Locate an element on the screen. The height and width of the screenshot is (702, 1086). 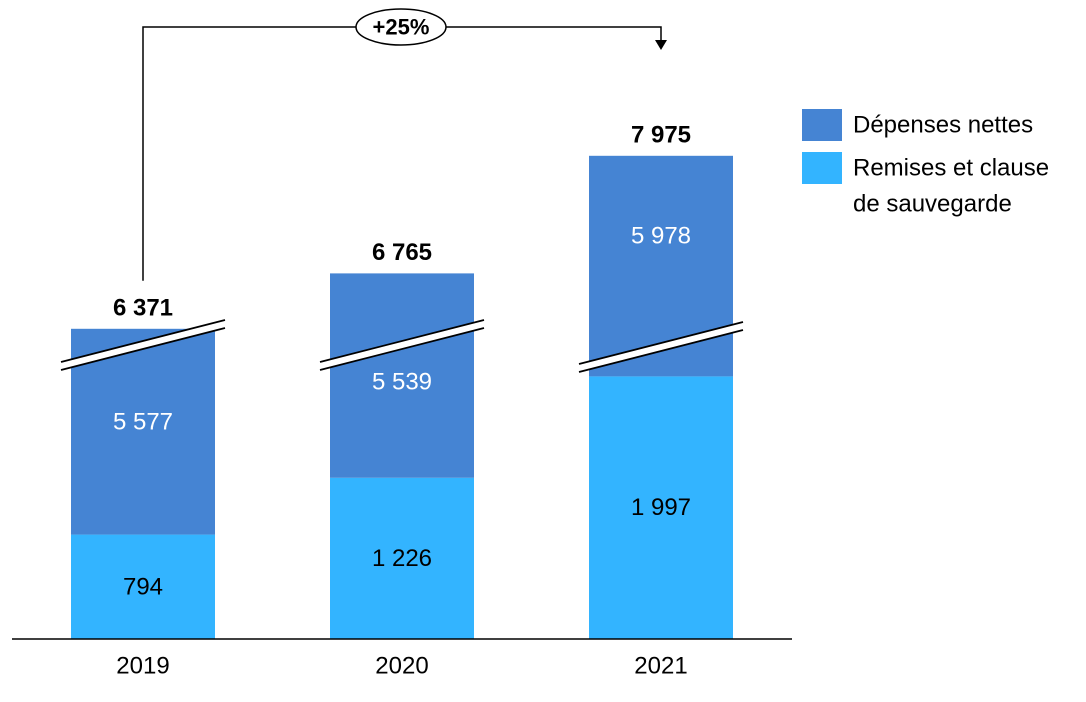
category-labels: 2019 2020 2021 is located at coordinates (401, 666).